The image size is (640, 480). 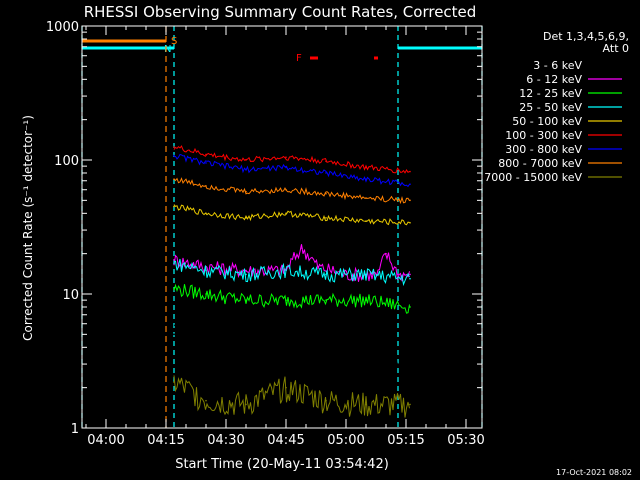 I want to click on legend-entry-label: 25 - 50 keV, so click(x=550, y=107).